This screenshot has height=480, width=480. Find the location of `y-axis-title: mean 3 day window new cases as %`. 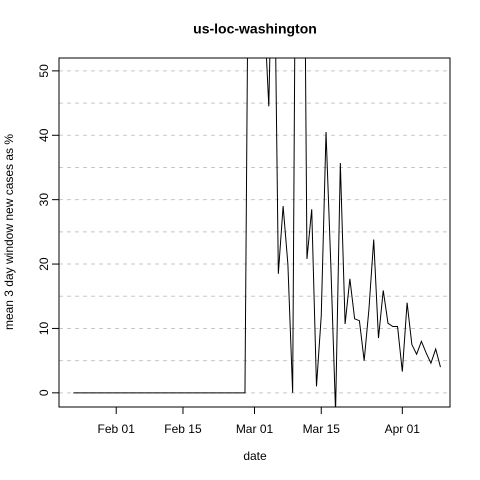

y-axis-title: mean 3 day window new cases as % is located at coordinates (9, 232).